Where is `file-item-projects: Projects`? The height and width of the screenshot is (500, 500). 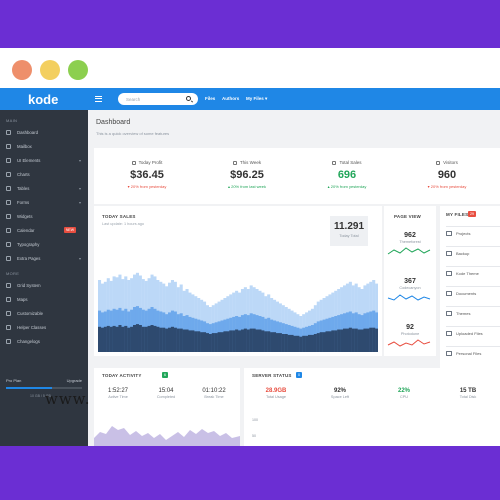
file-item-projects: Projects is located at coordinates (473, 233).